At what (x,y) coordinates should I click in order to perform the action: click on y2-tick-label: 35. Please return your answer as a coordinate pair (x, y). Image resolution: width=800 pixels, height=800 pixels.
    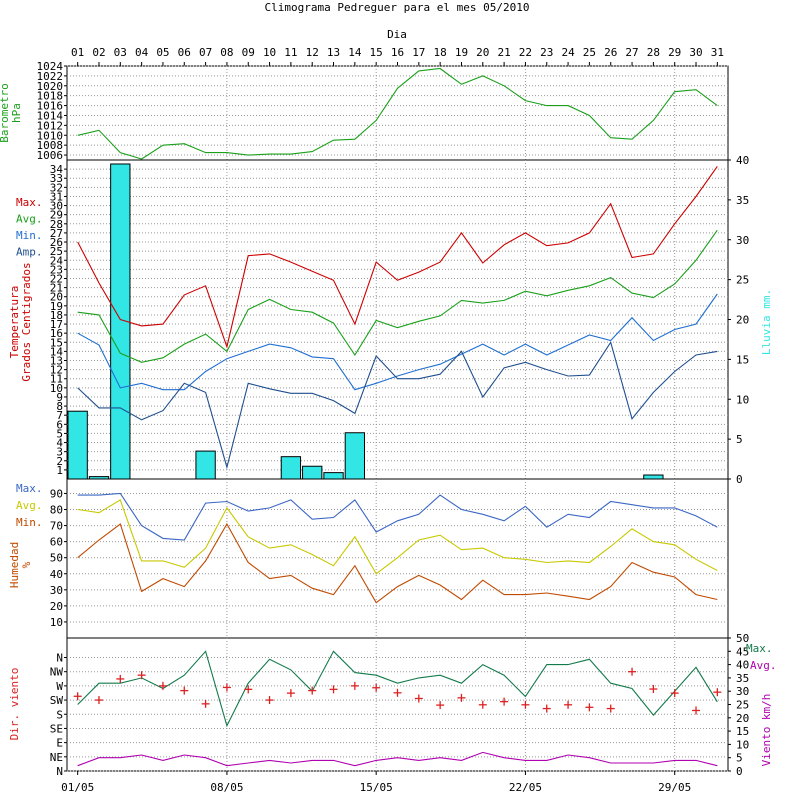
    Looking at the image, I should click on (742, 200).